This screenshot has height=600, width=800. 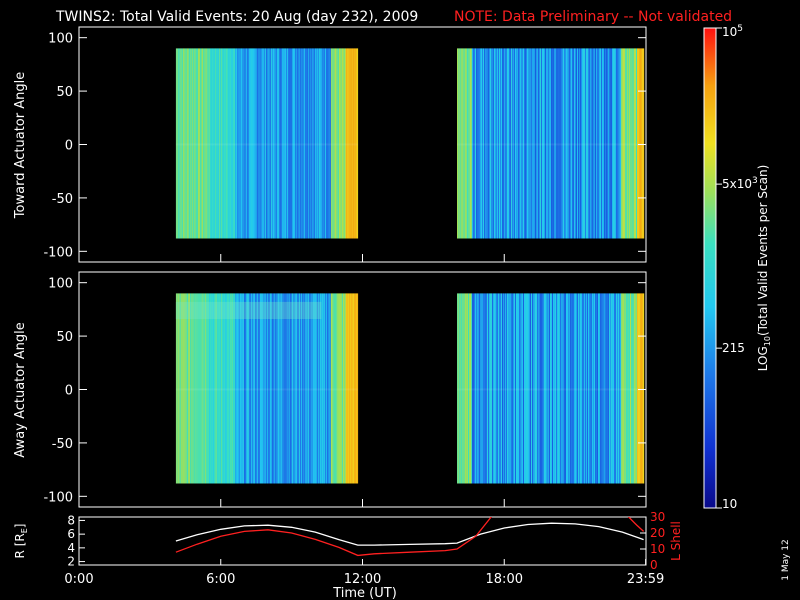 I want to click on time-xtick-label: 0:00, so click(x=78, y=579).